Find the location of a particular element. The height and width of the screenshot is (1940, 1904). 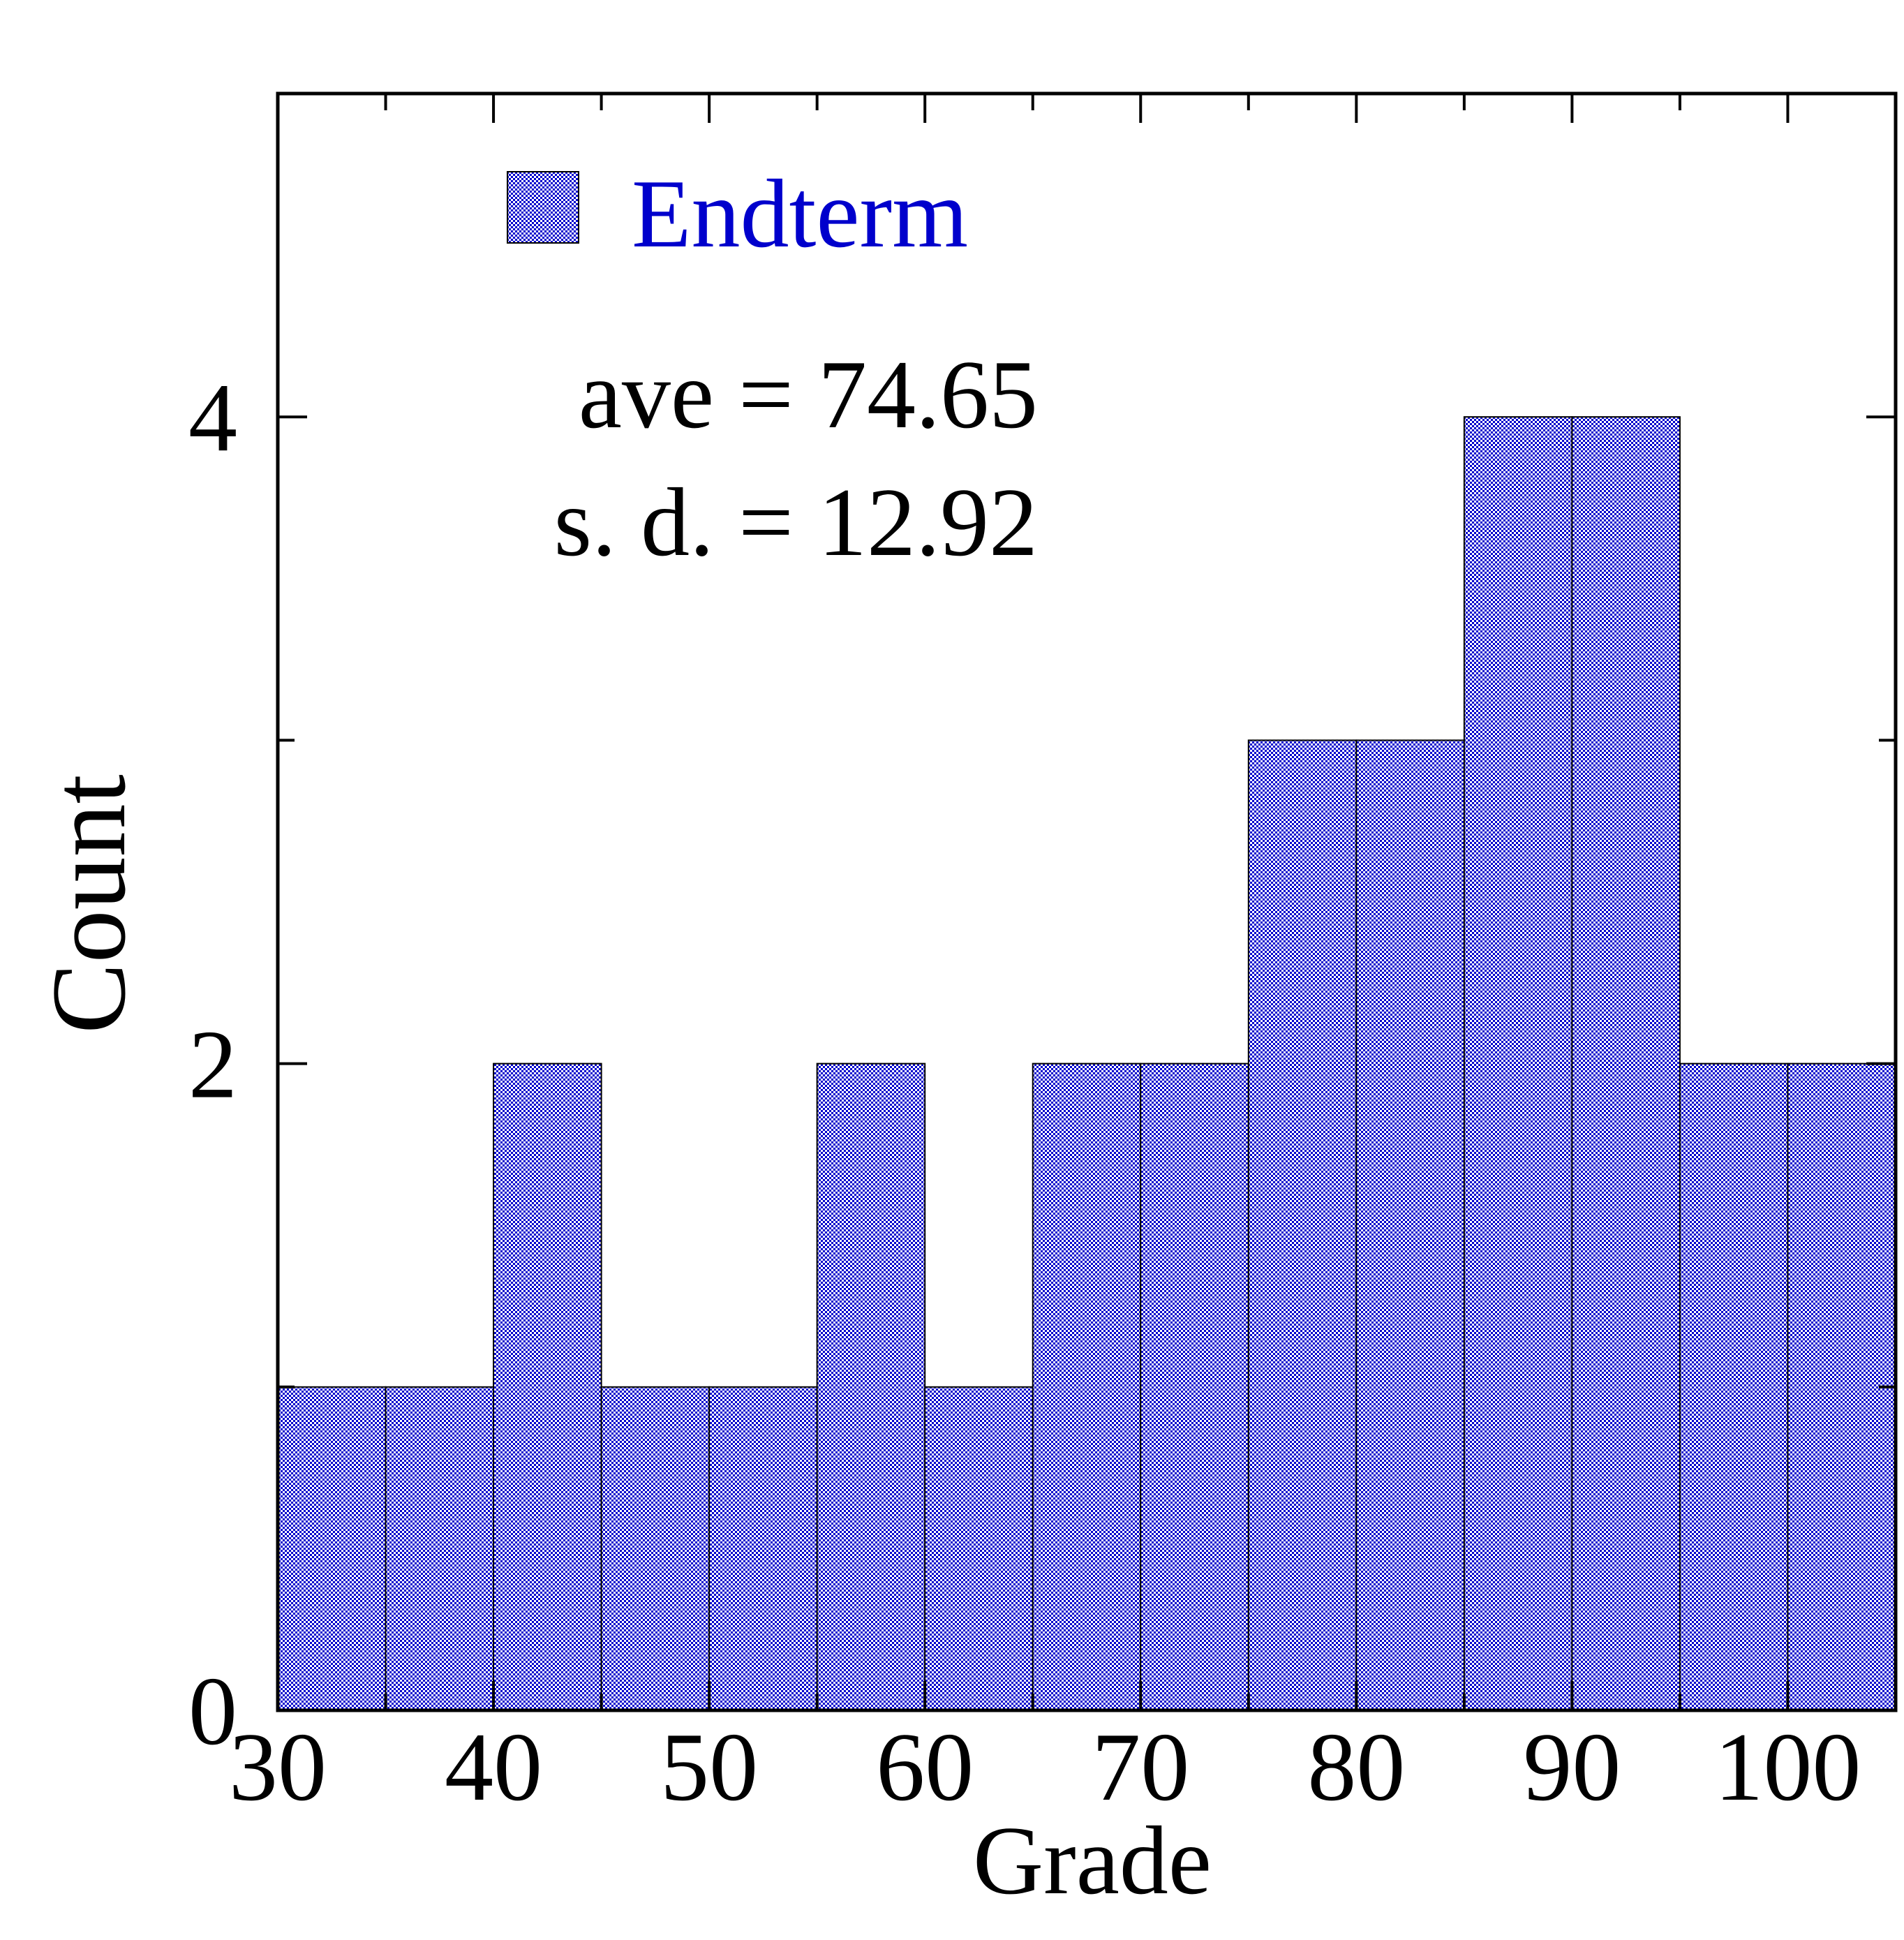

legend-swatch is located at coordinates (543, 207).